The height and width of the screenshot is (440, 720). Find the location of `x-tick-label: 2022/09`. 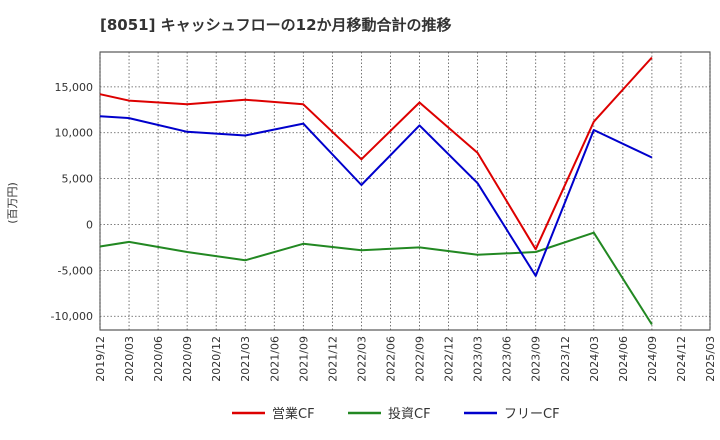

x-tick-label: 2022/09 is located at coordinates (420, 359).